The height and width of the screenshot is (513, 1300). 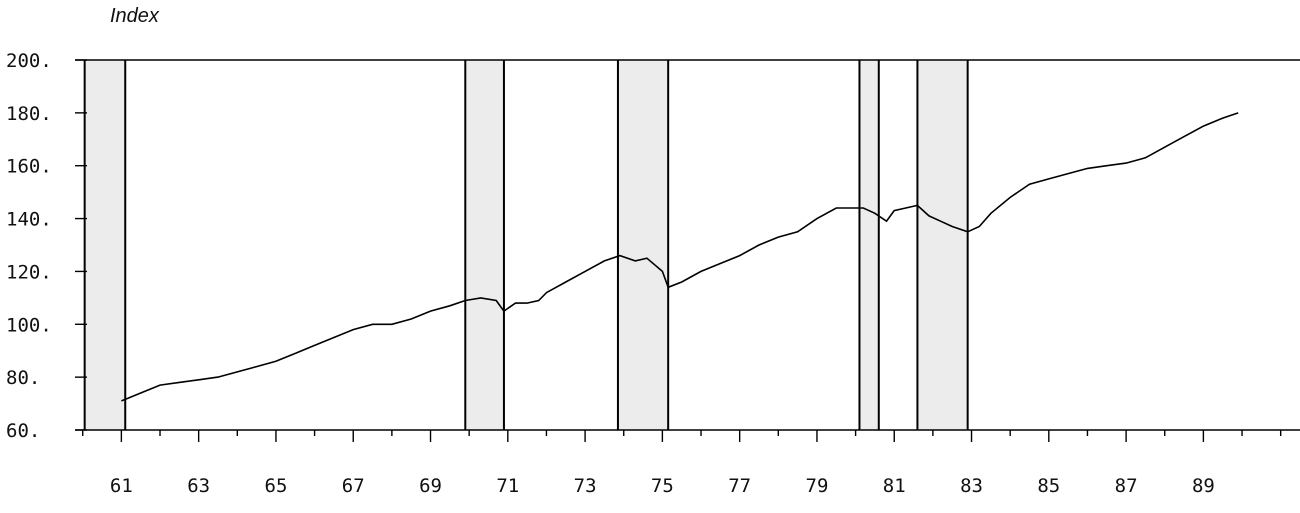 What do you see at coordinates (23, 431) in the screenshot?
I see `y-tick-label: 60.` at bounding box center [23, 431].